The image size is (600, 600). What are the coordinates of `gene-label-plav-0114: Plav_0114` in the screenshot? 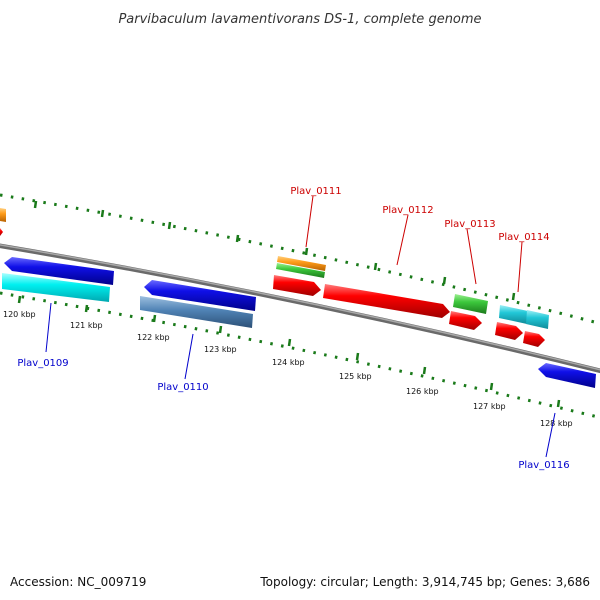 It's located at (523, 237).